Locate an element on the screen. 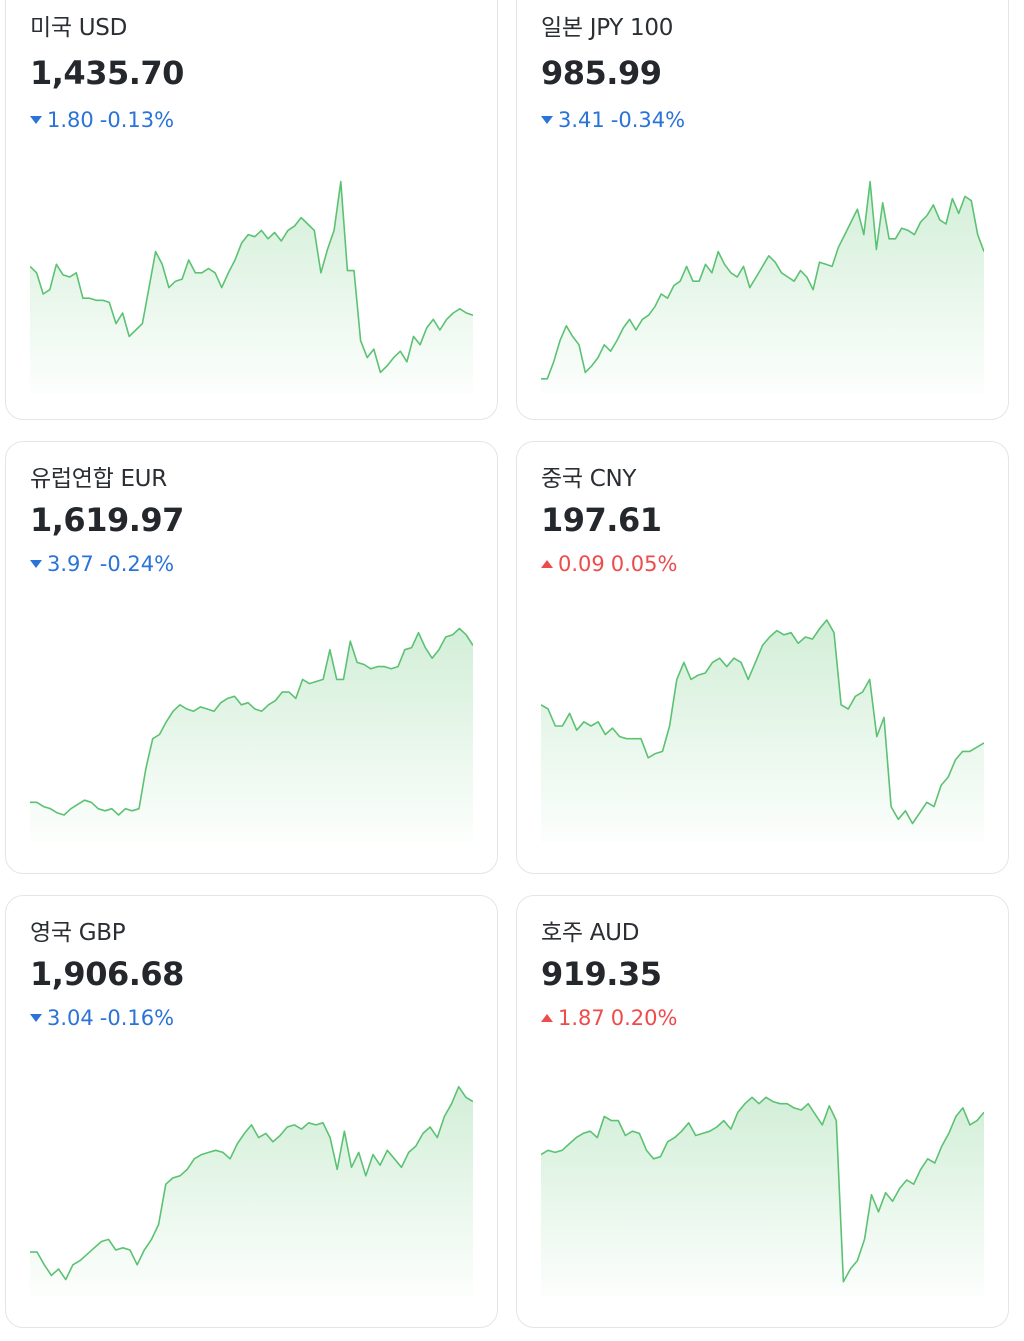  rate-change: 1.87 0.20% is located at coordinates (609, 1018).